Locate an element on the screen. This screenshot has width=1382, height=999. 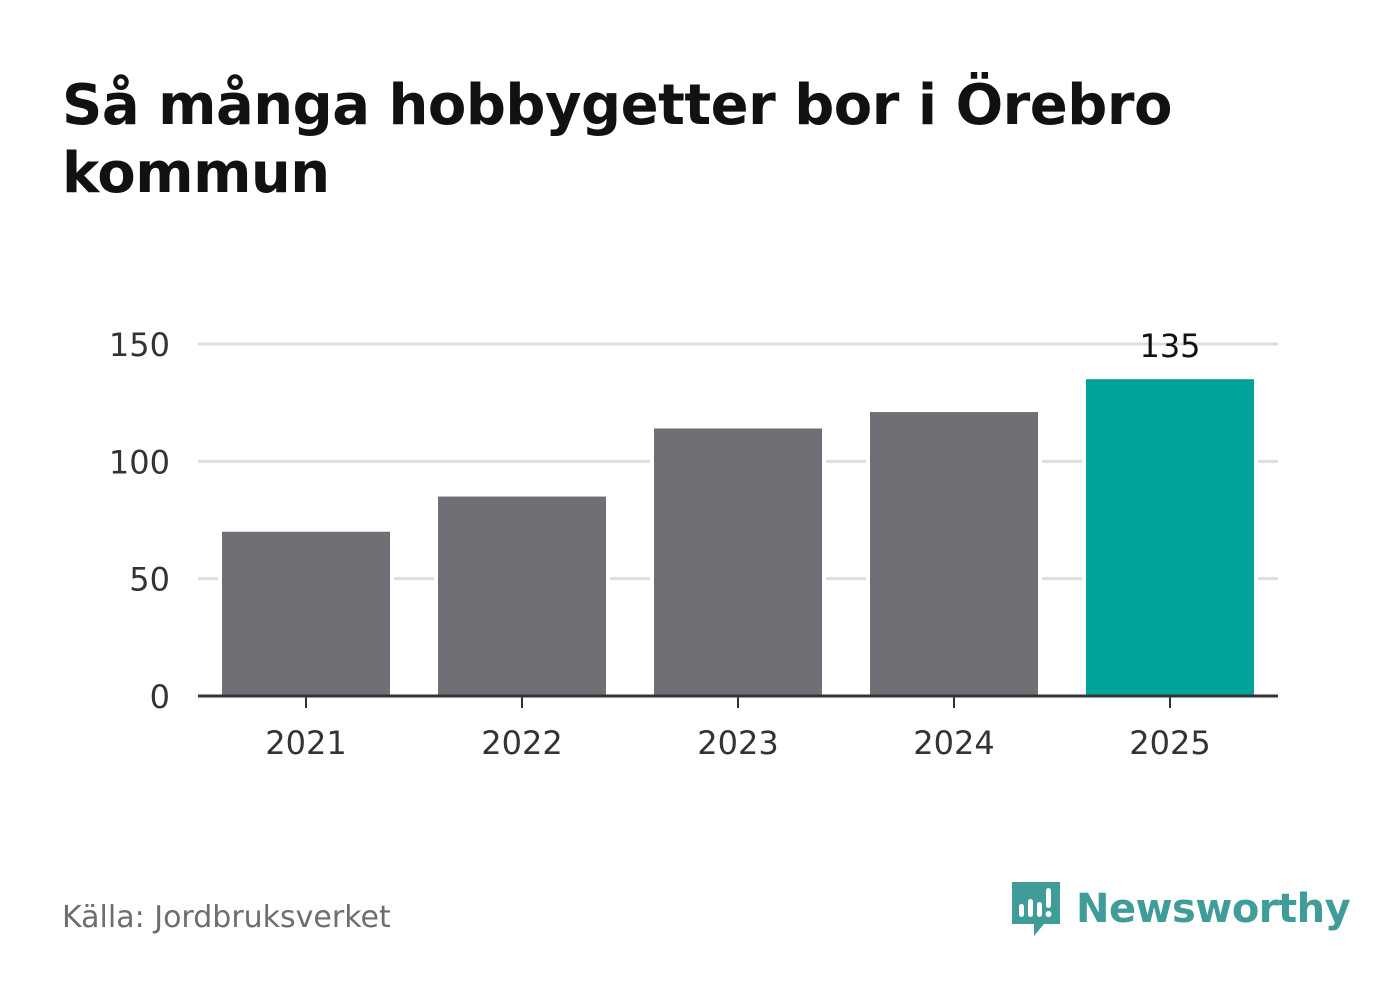
axes is located at coordinates (738, 701).